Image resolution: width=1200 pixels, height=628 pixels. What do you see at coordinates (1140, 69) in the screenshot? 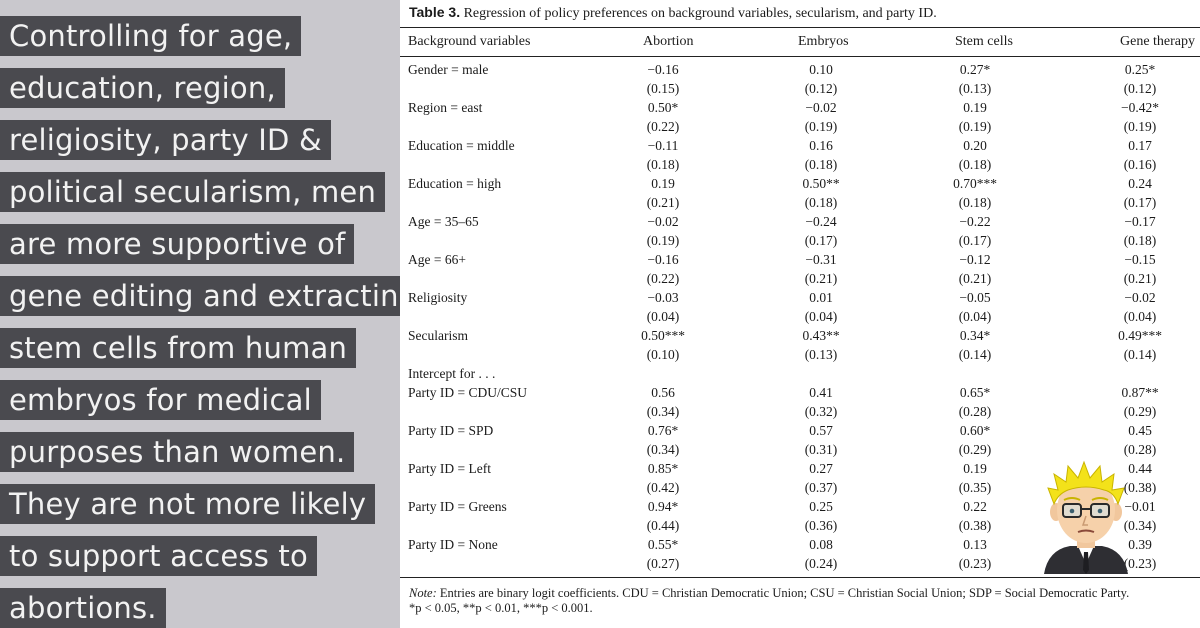
I see `coefficient-cell: 0.25*` at bounding box center [1140, 69].